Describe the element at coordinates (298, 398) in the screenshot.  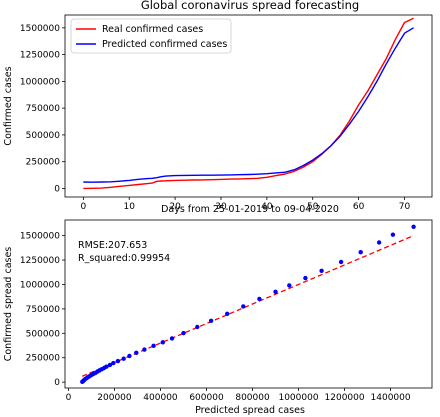
I see `x-tick-label: 1000000` at that location.